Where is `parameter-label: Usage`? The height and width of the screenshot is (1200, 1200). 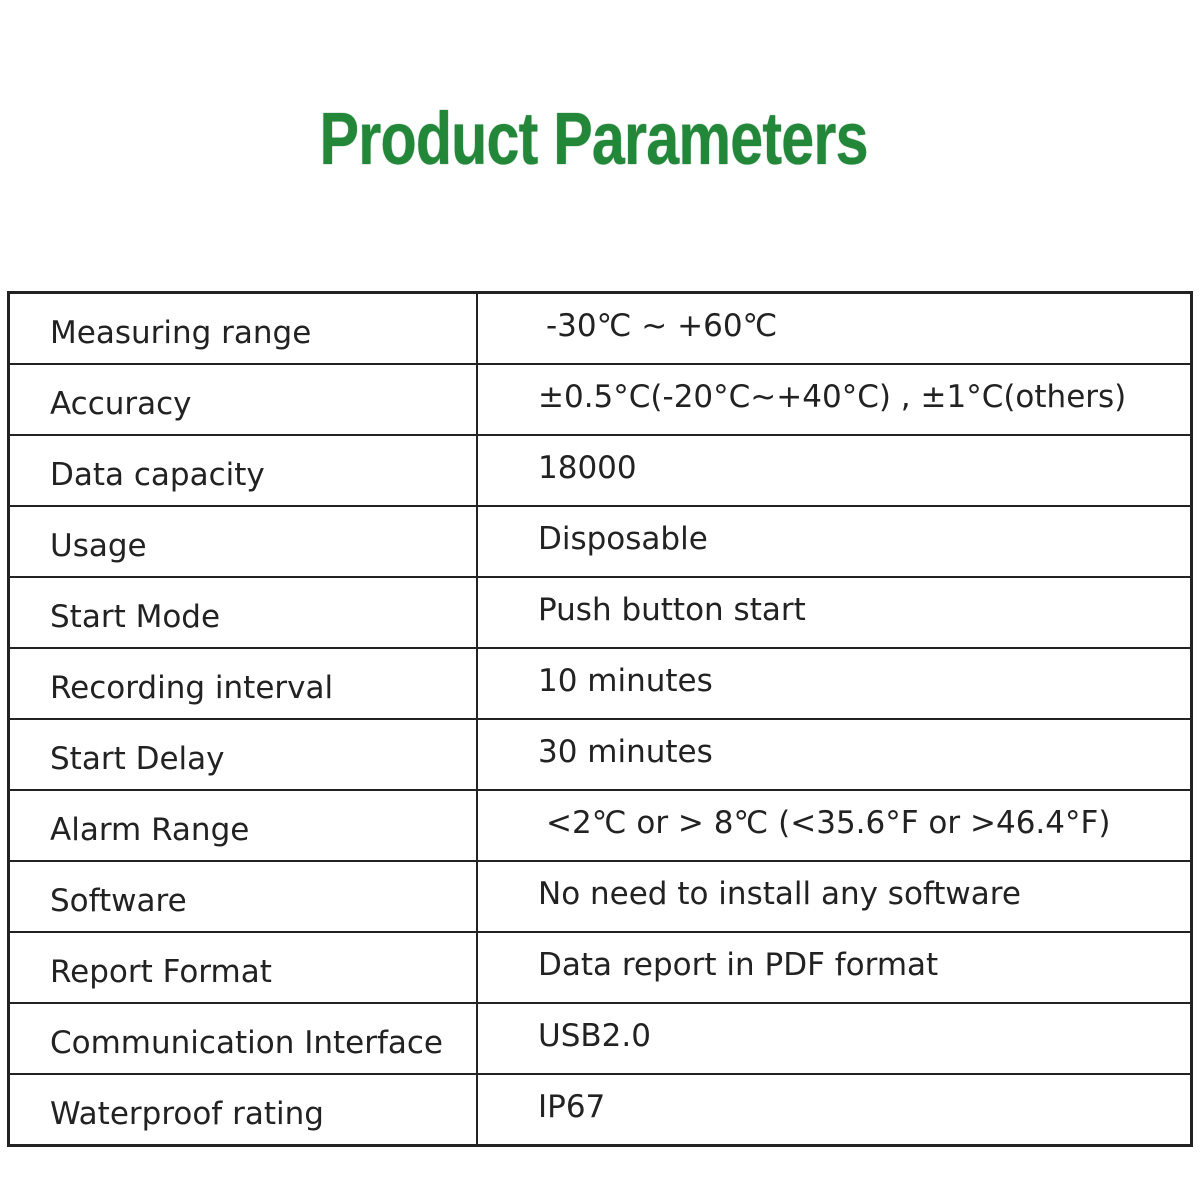
parameter-label: Usage is located at coordinates (242, 541).